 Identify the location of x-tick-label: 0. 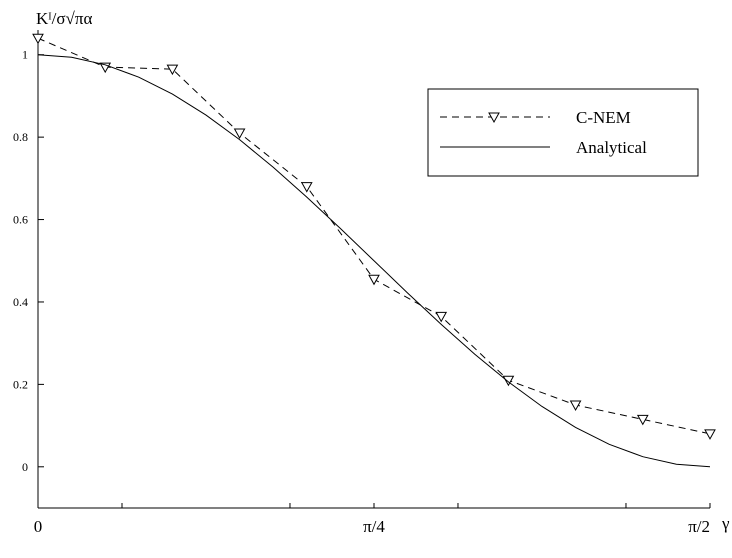
(38, 526).